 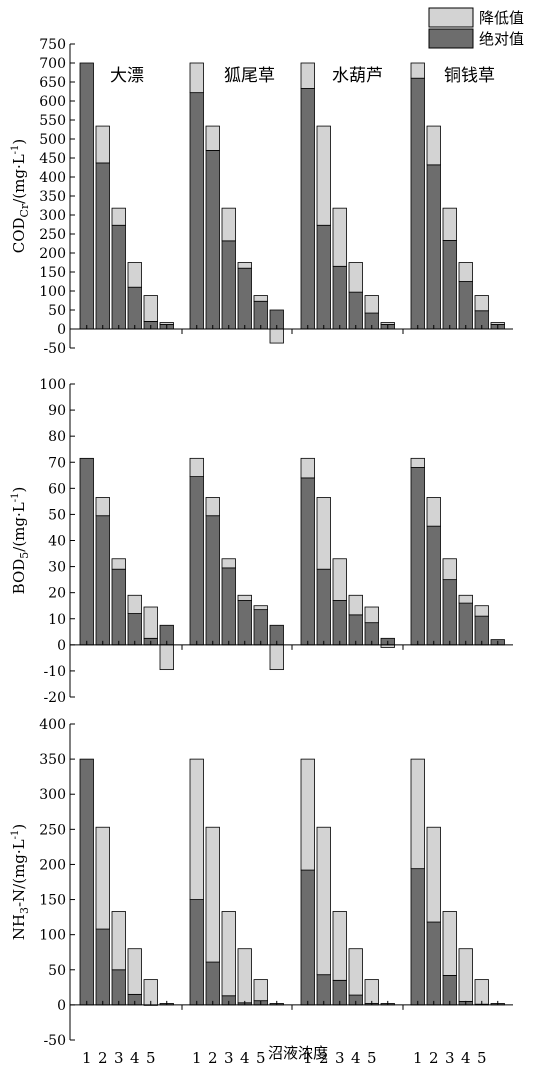 I want to click on y-tick-label: 500, so click(x=52, y=140).